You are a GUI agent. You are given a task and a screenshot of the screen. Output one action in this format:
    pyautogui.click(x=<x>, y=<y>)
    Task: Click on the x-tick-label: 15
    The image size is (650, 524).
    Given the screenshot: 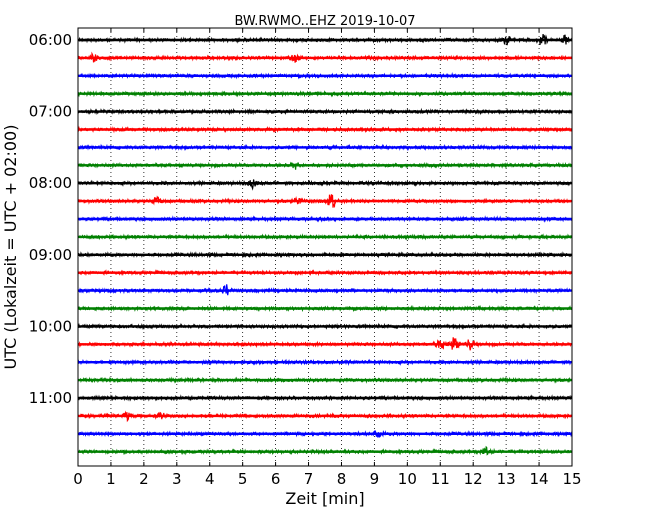 What is the action you would take?
    pyautogui.click(x=571, y=479)
    